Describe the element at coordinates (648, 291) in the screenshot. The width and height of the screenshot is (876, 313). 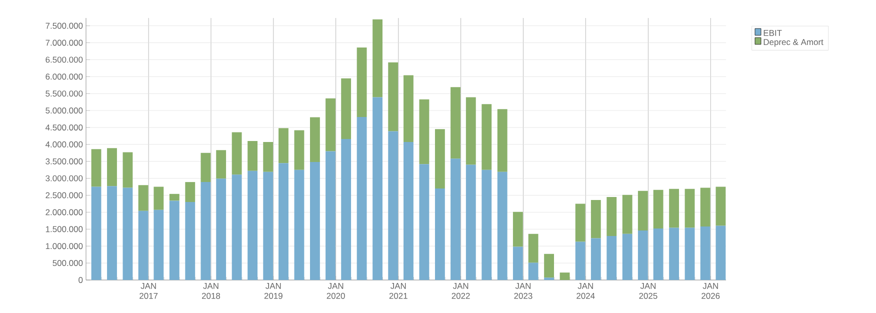
I see `x-tick-label: JAN 2025` at that location.